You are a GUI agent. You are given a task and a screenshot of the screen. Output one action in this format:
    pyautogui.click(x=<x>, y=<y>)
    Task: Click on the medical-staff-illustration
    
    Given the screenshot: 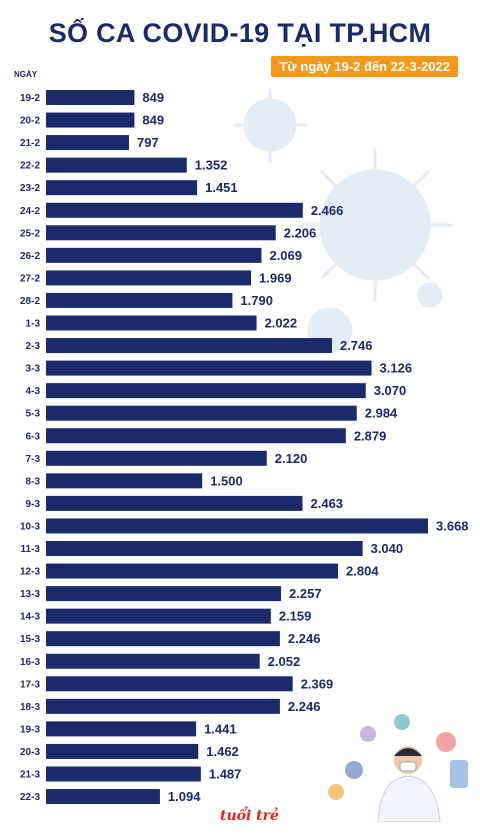 What is the action you would take?
    pyautogui.click(x=398, y=768)
    